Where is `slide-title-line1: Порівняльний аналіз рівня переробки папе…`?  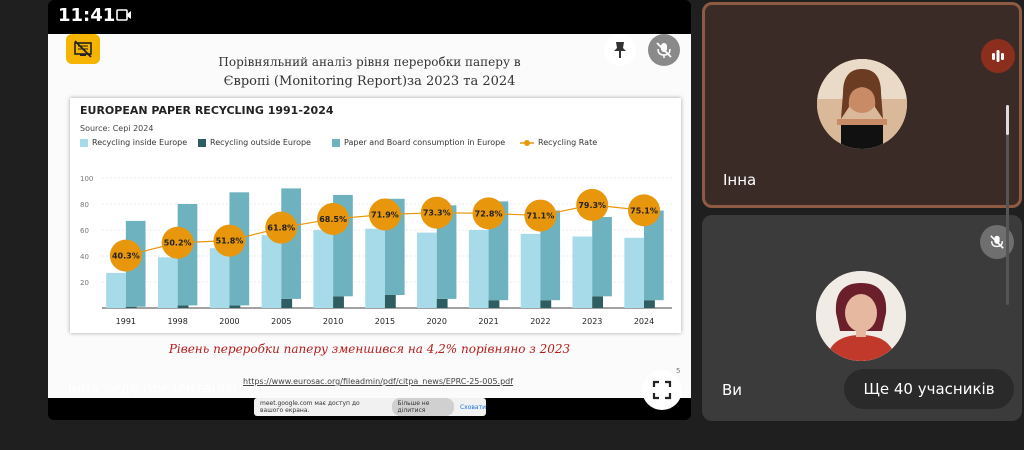 slide-title-line1: Порівняльний аналіз рівня переробки папе… is located at coordinates (369, 62).